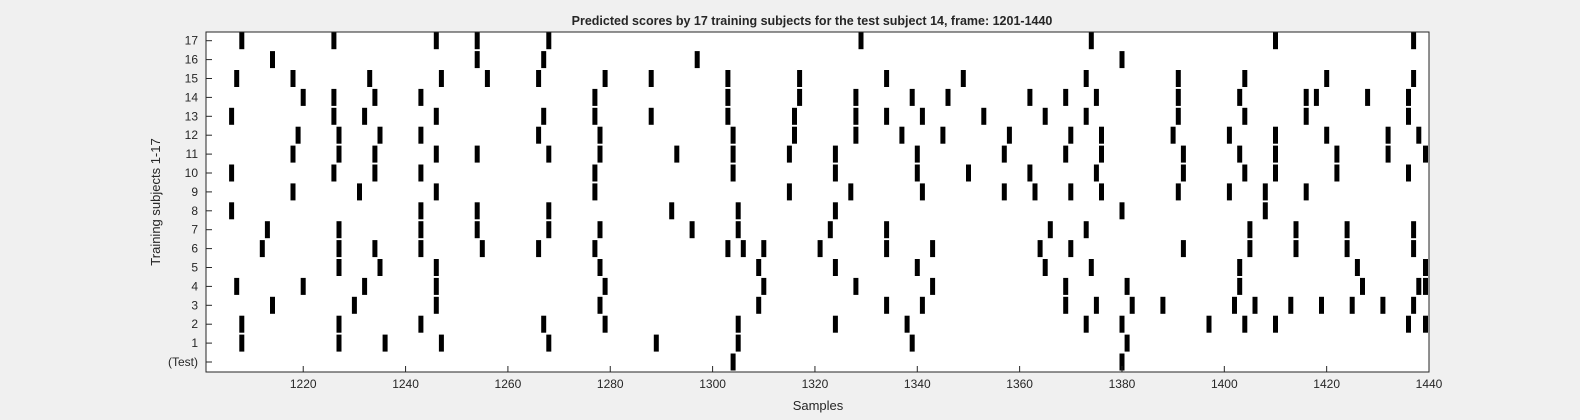 The image size is (1580, 420). What do you see at coordinates (1122, 384) in the screenshot?
I see `x-tick-label: 1380` at bounding box center [1122, 384].